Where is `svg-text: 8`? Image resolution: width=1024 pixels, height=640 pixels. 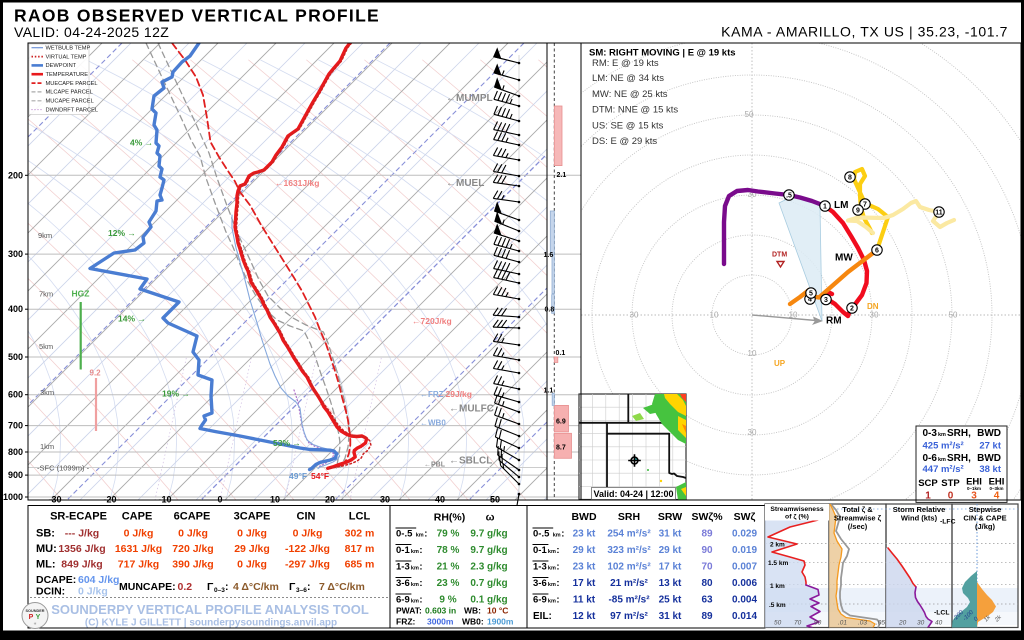 svg-text: 8 is located at coordinates (850, 178).